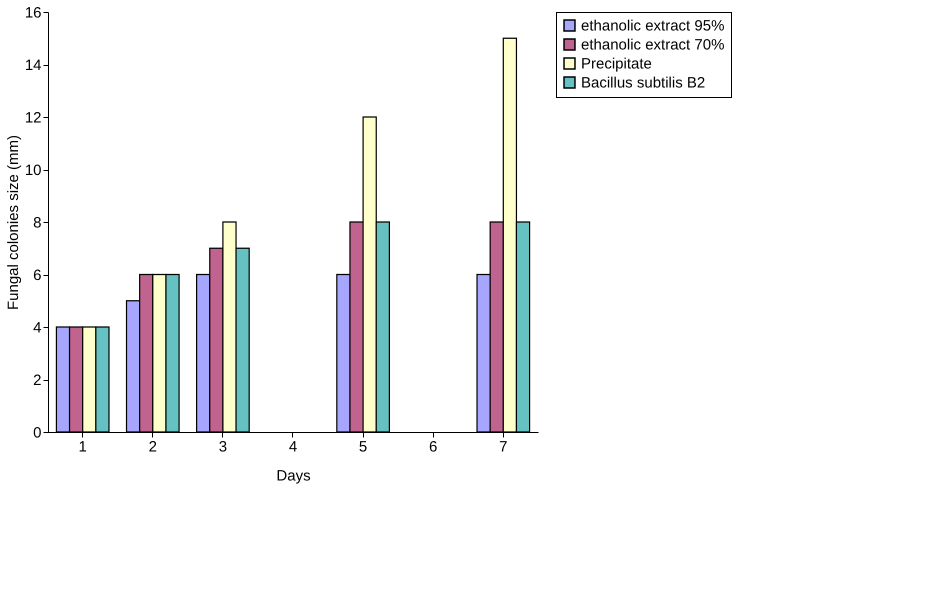 The image size is (934, 589). What do you see at coordinates (82, 447) in the screenshot?
I see `x-tick-label: 1` at bounding box center [82, 447].